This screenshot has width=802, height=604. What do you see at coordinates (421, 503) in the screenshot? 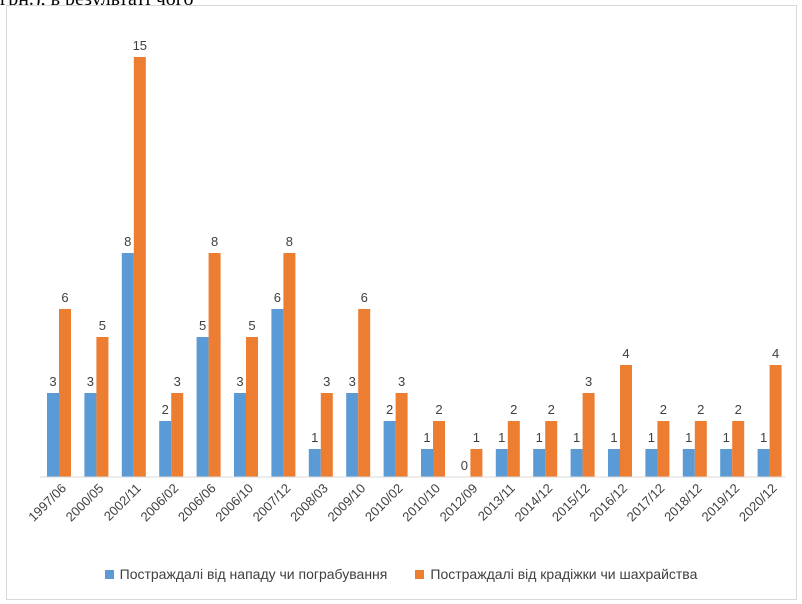
I see `x-tick-2010-10: 2010/10` at bounding box center [421, 503].